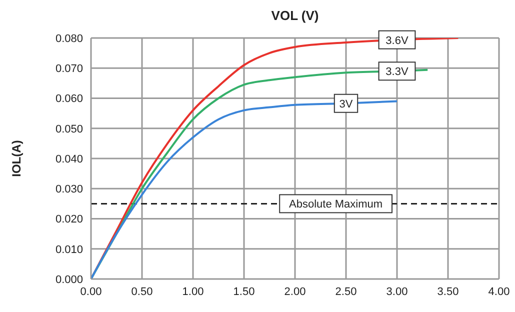 The height and width of the screenshot is (312, 515). I want to click on y-tick-label: 0.050, so click(69, 129).